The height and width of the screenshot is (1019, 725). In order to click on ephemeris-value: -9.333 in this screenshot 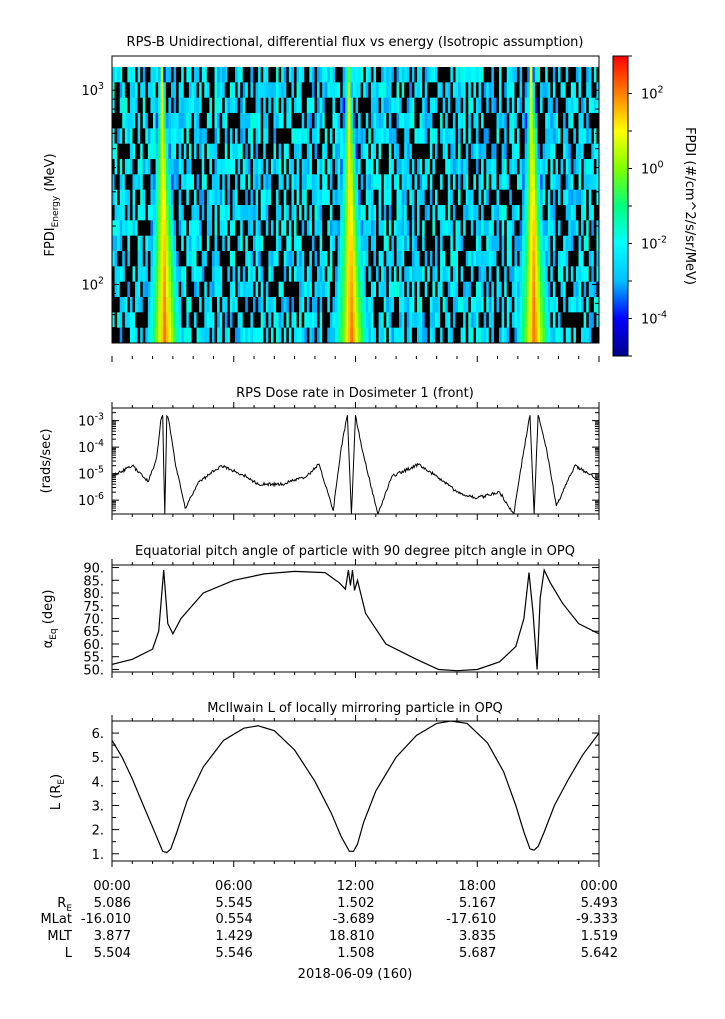, I will do `click(597, 919)`.